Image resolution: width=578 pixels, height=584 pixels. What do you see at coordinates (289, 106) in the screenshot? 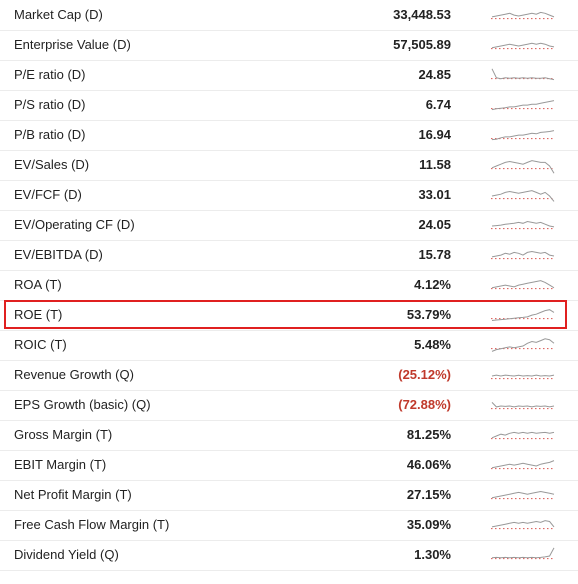
I see `metric-row: P/S ratio (D) 6.74` at bounding box center [289, 106].